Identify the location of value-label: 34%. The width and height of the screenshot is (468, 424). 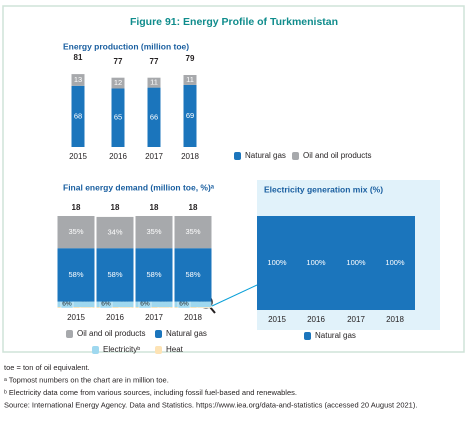
(114, 232).